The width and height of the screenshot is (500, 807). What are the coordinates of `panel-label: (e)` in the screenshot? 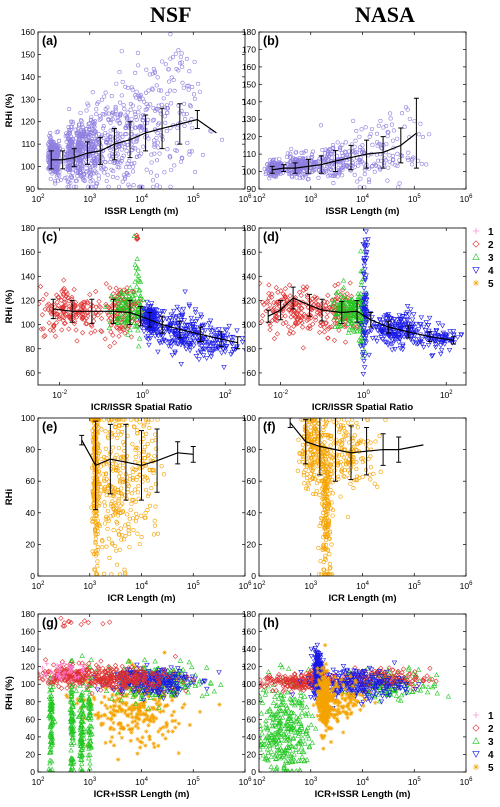 It's located at (49, 427).